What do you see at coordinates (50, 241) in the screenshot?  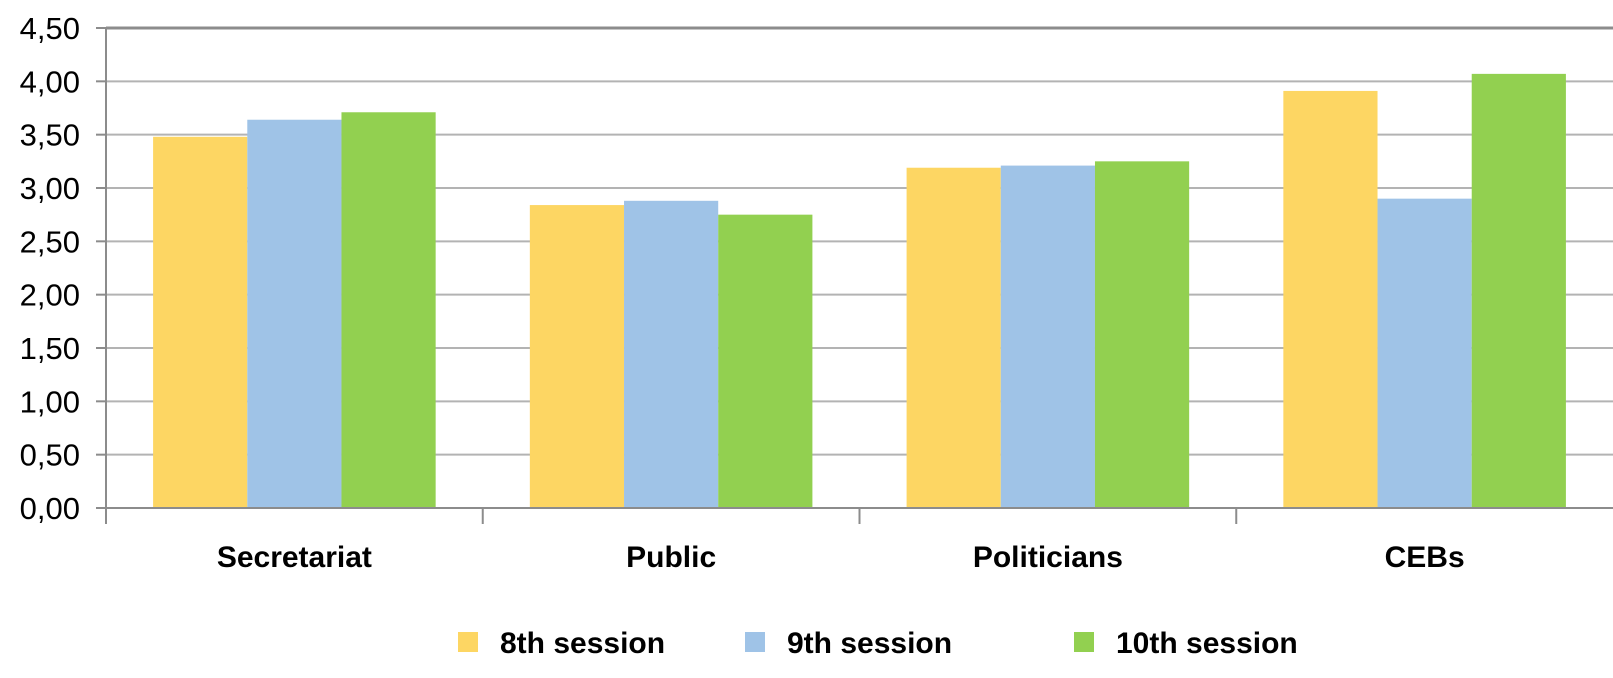 I see `y-tick-label: 2,50` at bounding box center [50, 241].